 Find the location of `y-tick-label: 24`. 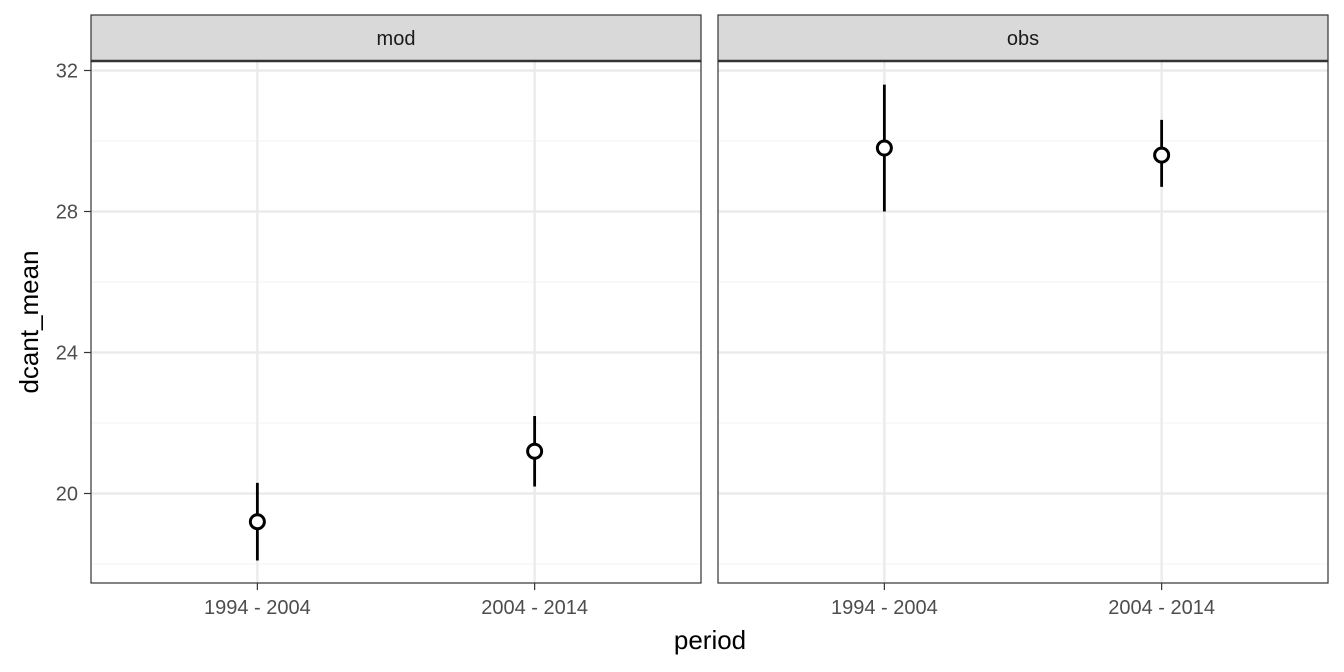

y-tick-label: 24 is located at coordinates (67, 354).